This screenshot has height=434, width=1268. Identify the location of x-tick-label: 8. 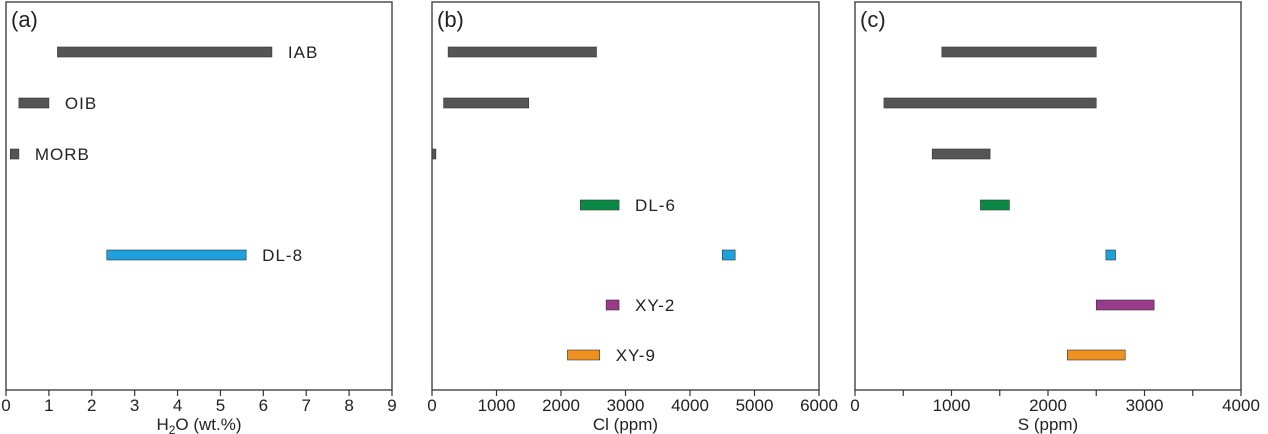
(348, 405).